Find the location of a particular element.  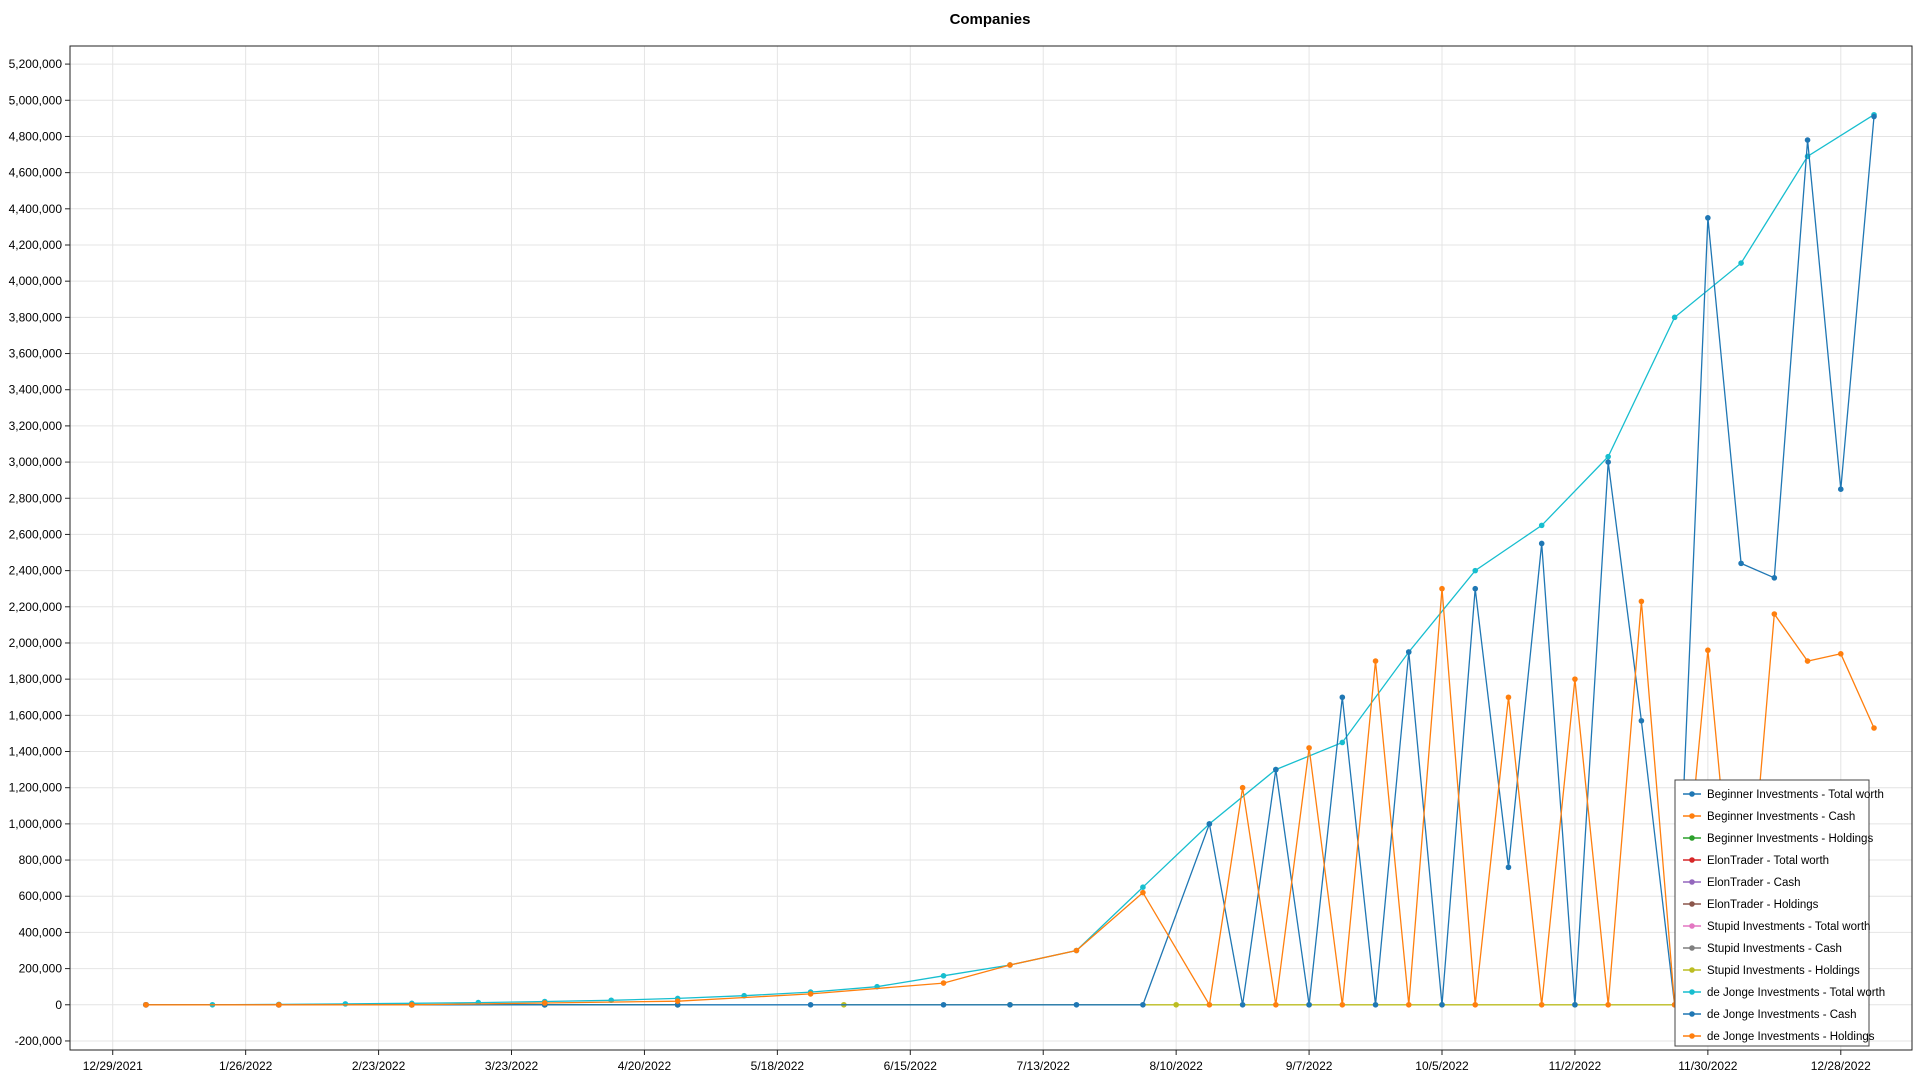

legend-item: de Jonge Investments - Total worth is located at coordinates (1784, 993).